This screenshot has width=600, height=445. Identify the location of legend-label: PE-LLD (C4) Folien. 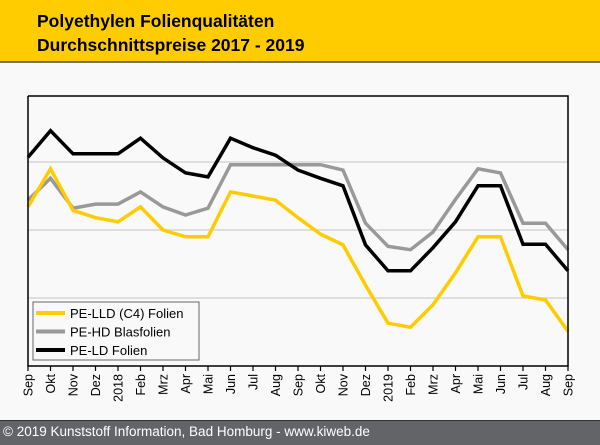
(126, 313).